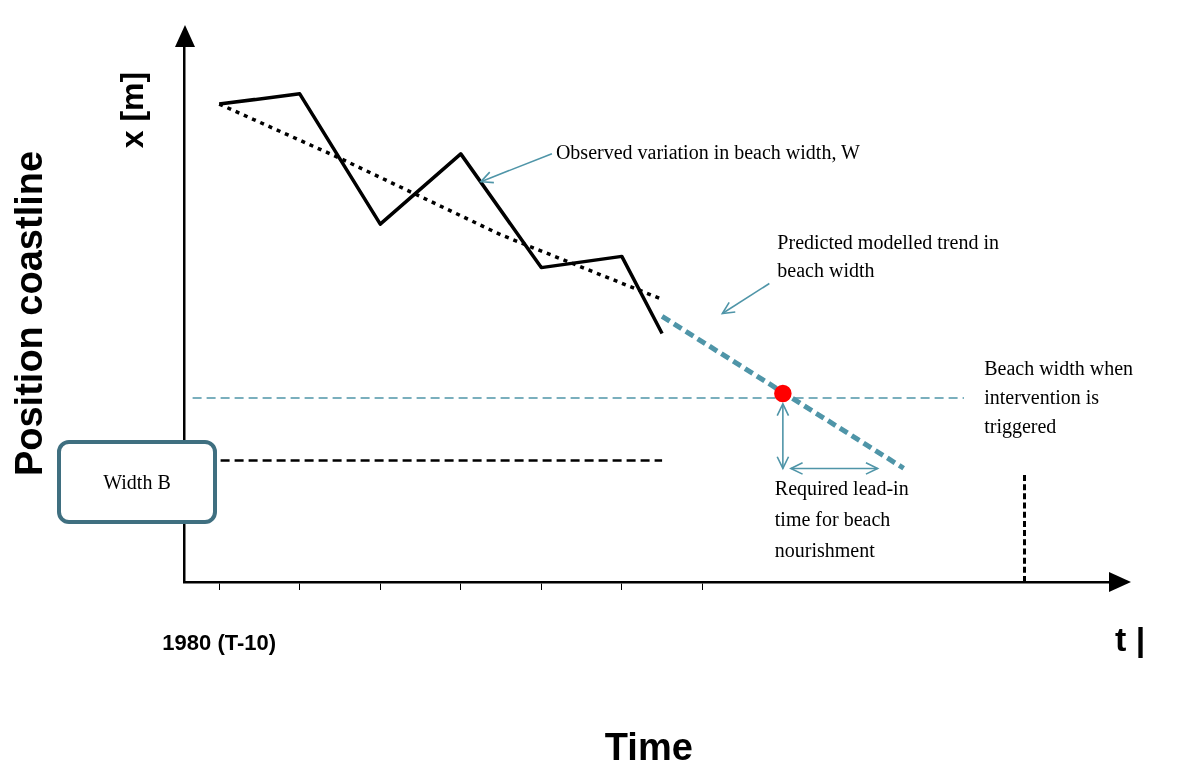  What do you see at coordinates (888, 255) in the screenshot?
I see `annotation: Predicted modelled trend in beach width` at bounding box center [888, 255].